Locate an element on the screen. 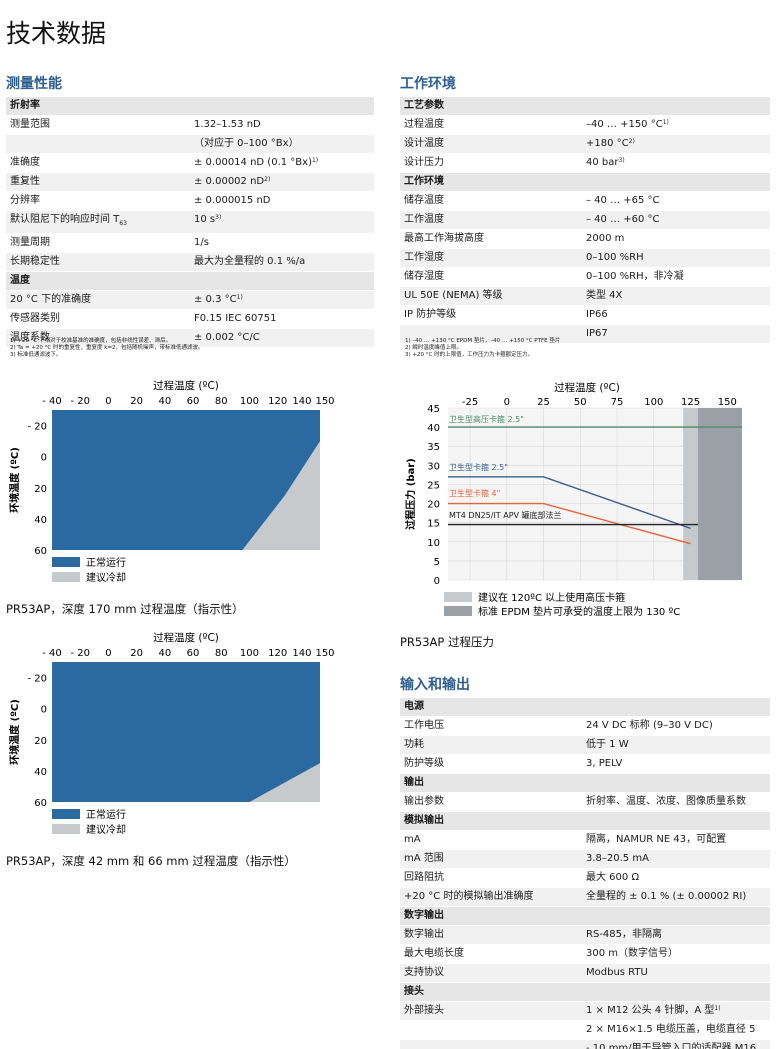 The image size is (776, 1049). row-label: 接头 is located at coordinates (493, 992).